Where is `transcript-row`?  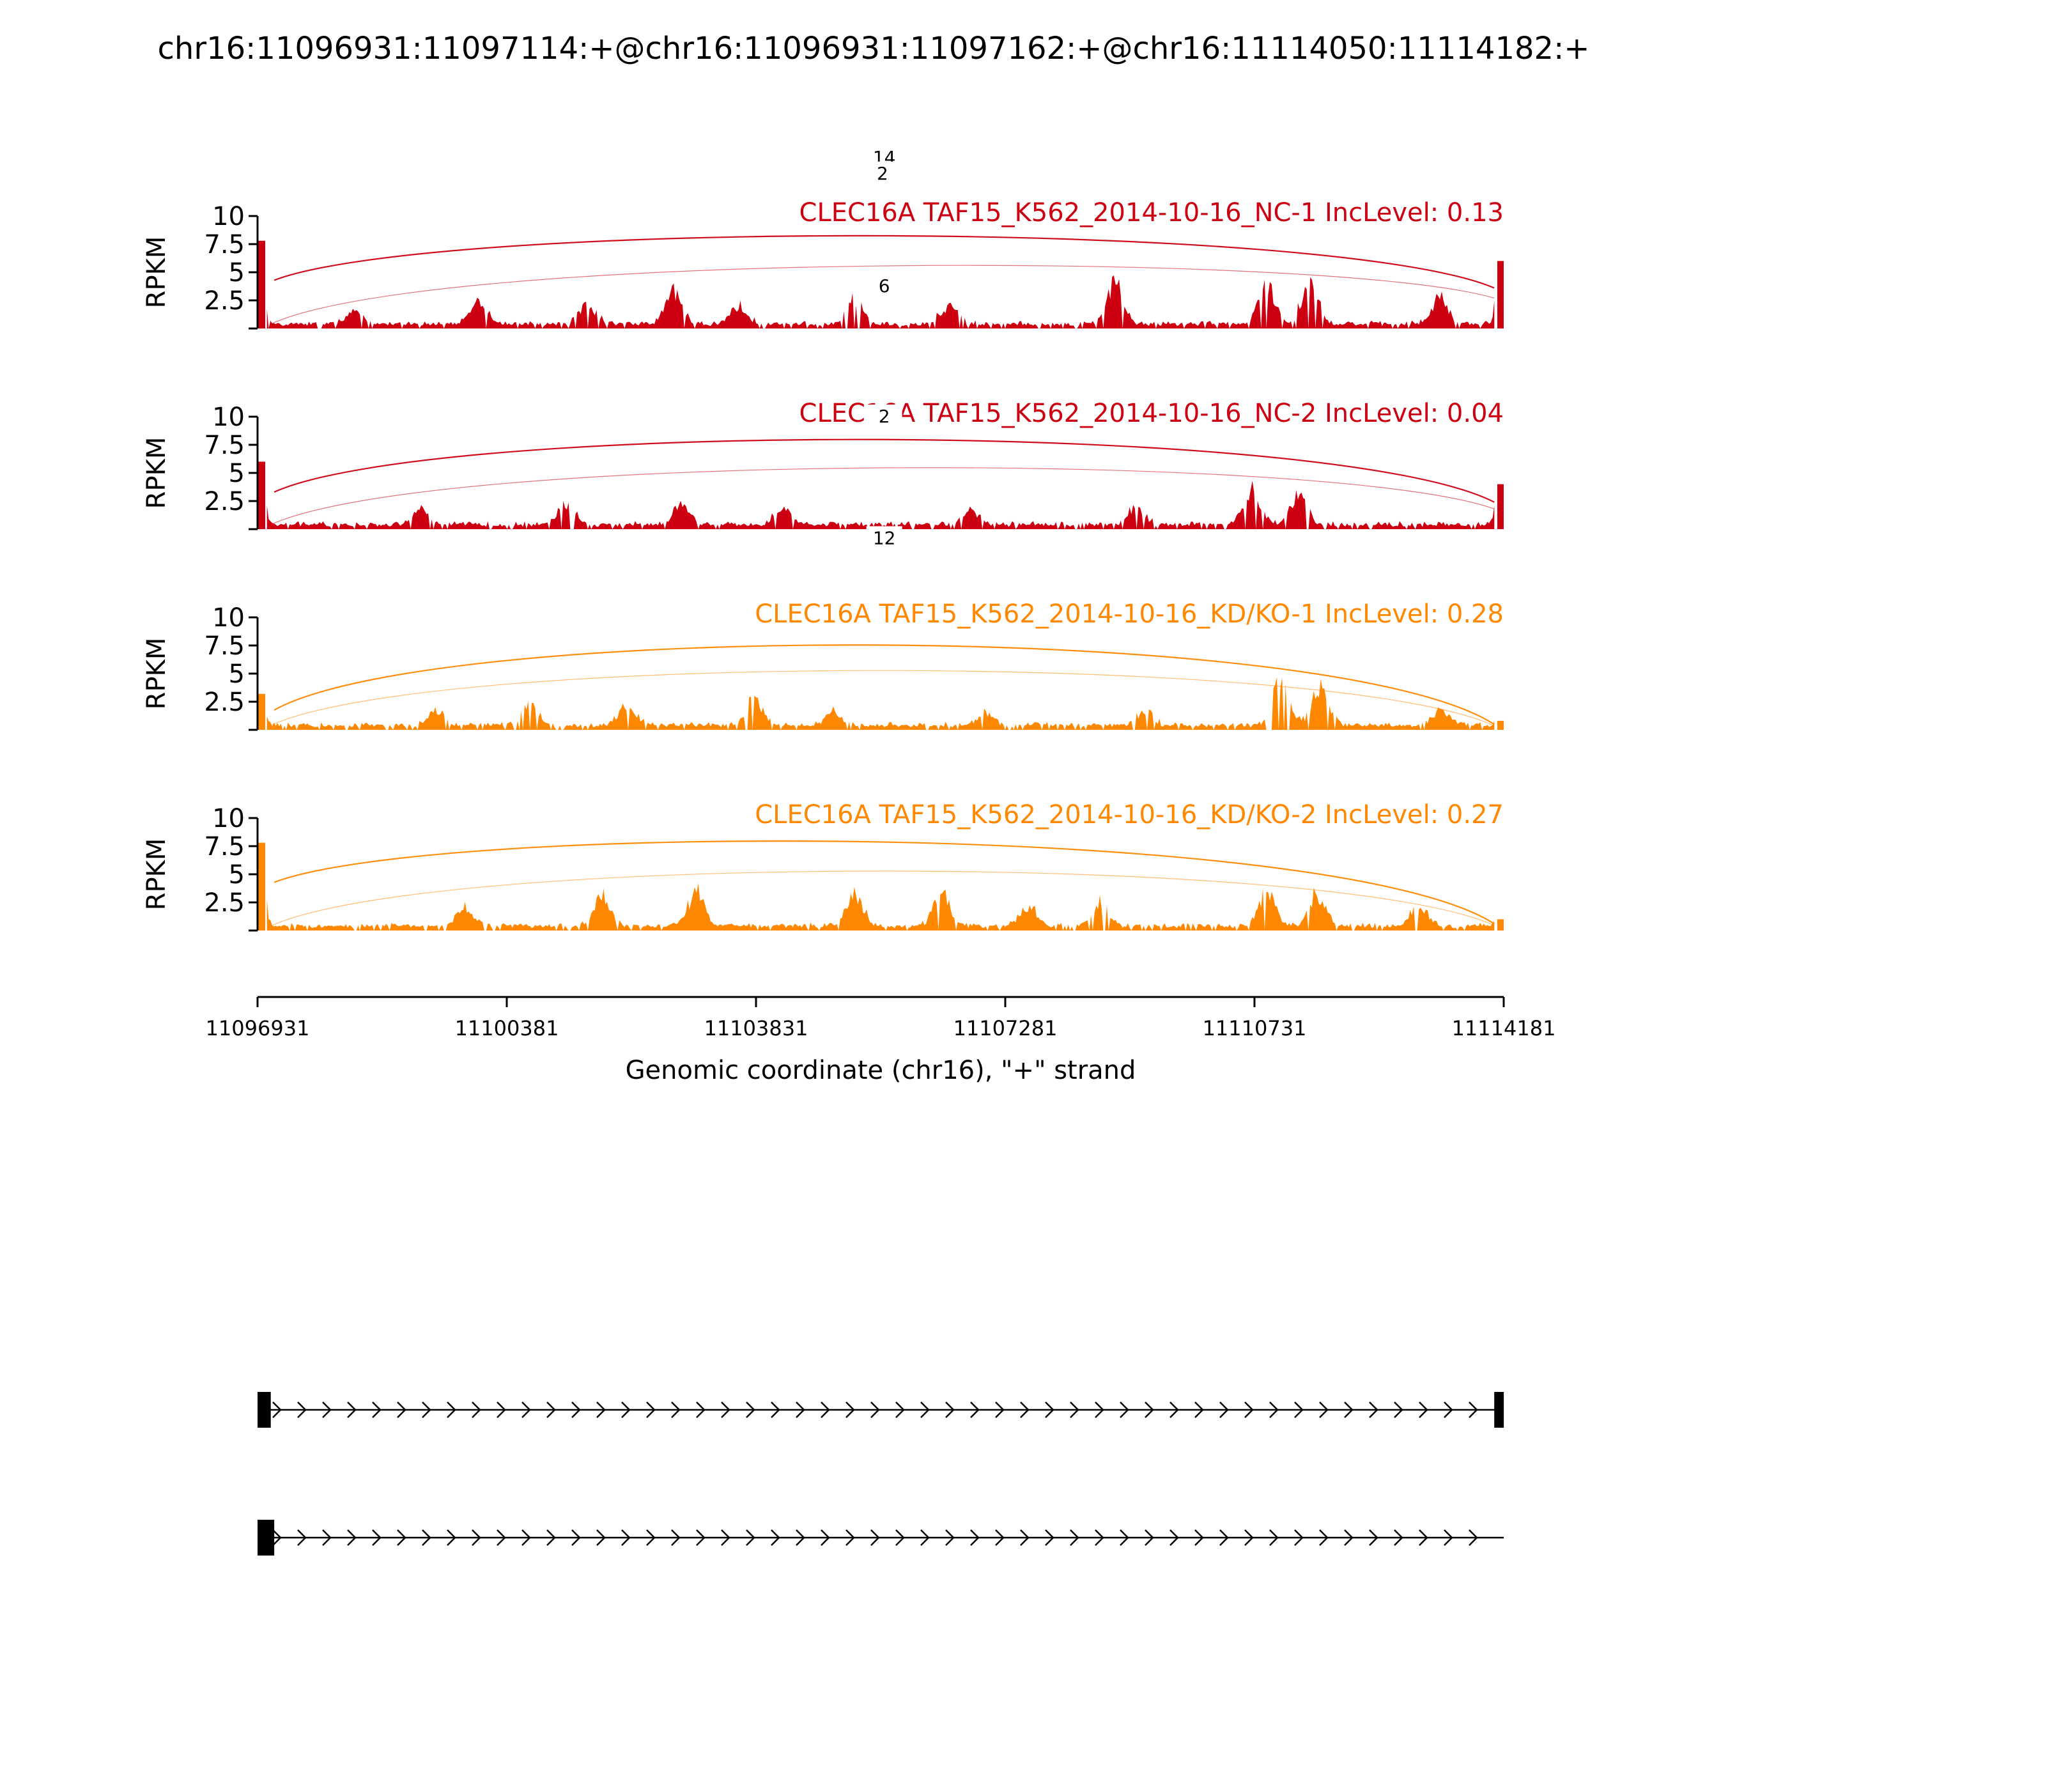
transcript-row is located at coordinates (881, 1410).